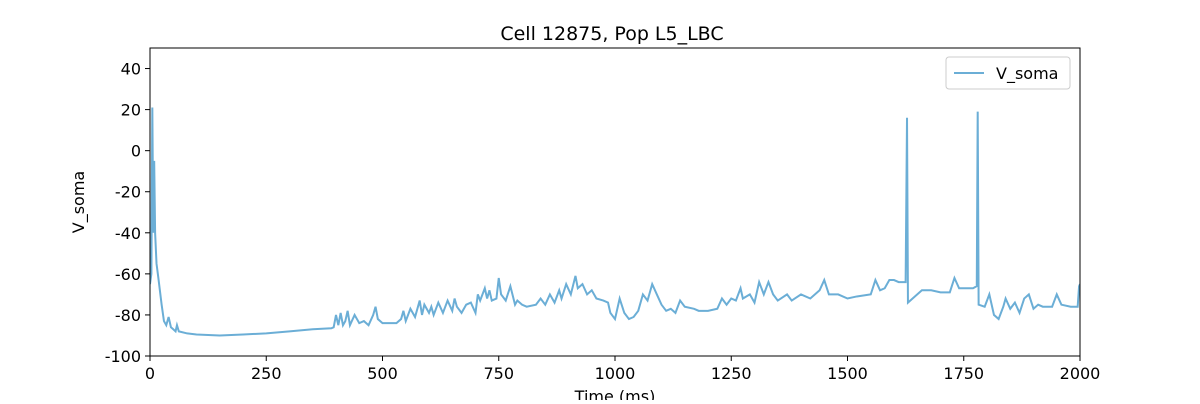  What do you see at coordinates (963, 373) in the screenshot?
I see `x-tick-label: 1750` at bounding box center [963, 373].